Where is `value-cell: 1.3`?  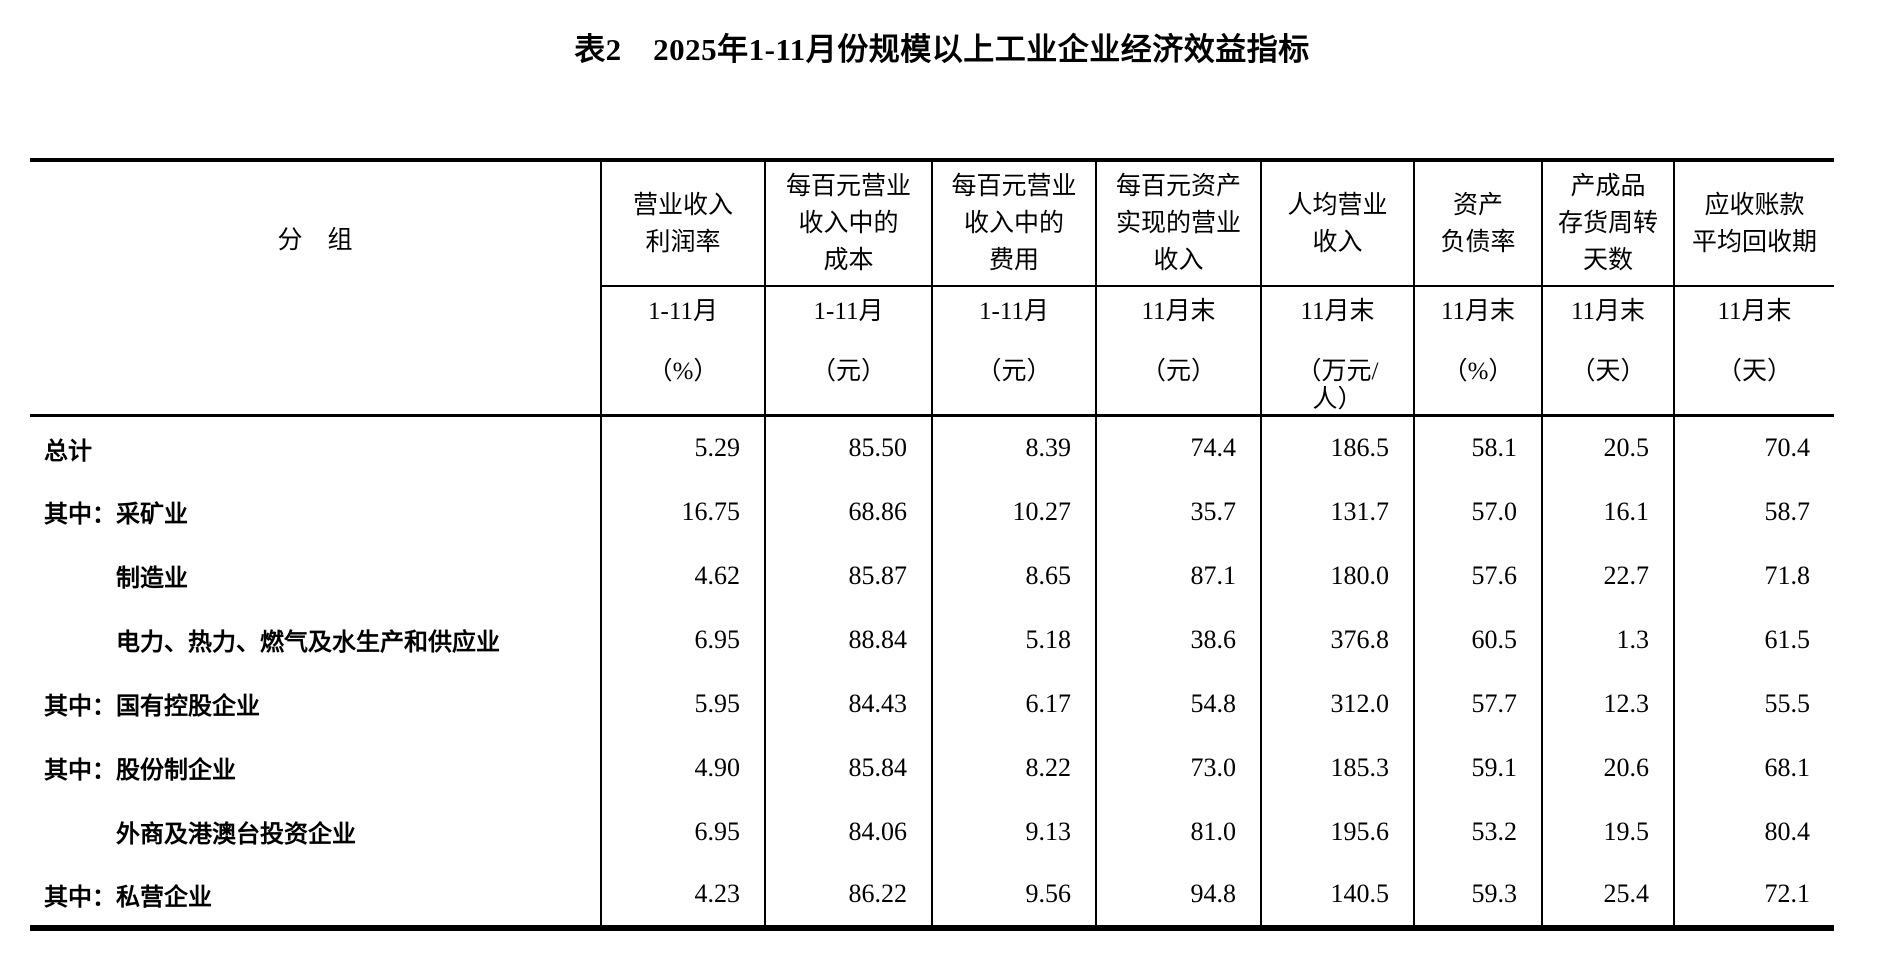
value-cell: 1.3 is located at coordinates (1607, 639).